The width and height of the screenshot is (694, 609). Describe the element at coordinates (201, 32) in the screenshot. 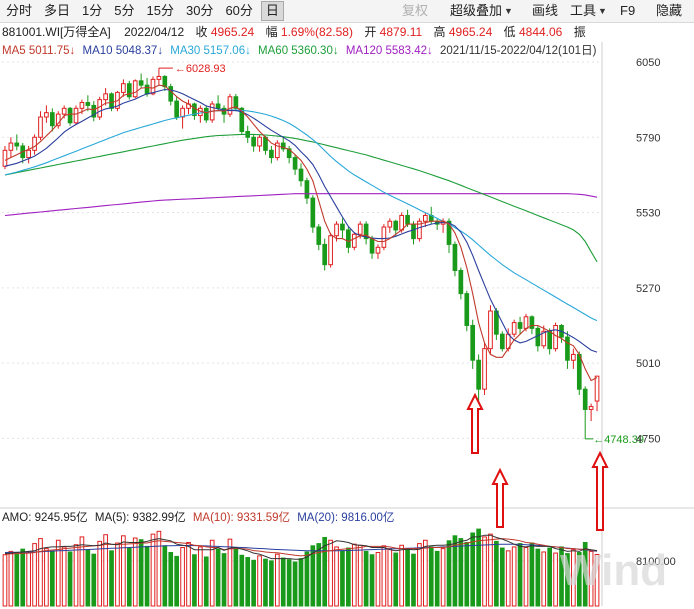

I see `close-label: 收` at that location.